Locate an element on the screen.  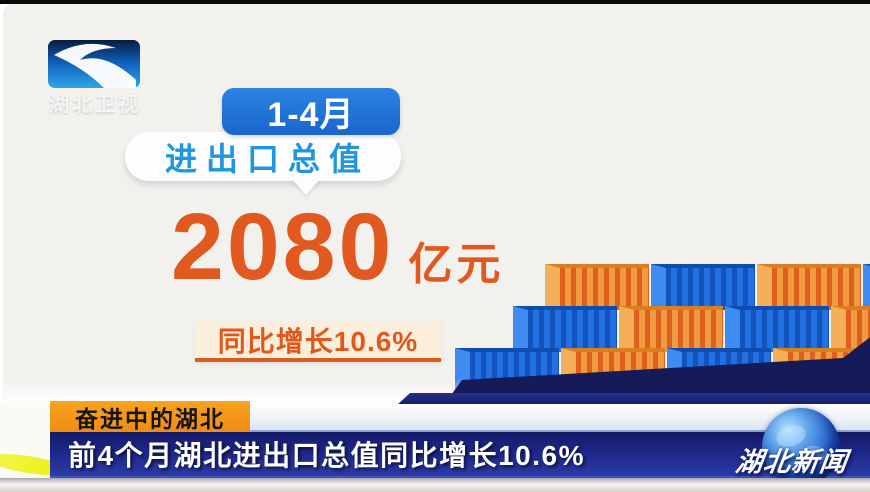
hubei-tv-logo-icon is located at coordinates (94, 64).